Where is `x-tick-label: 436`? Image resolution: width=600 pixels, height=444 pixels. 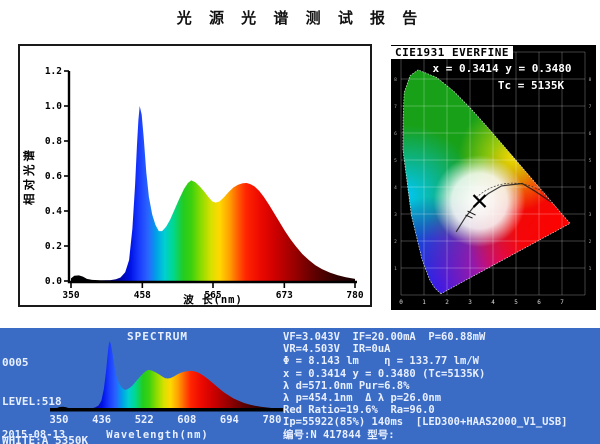
x-tick-label: 436 is located at coordinates (102, 420).